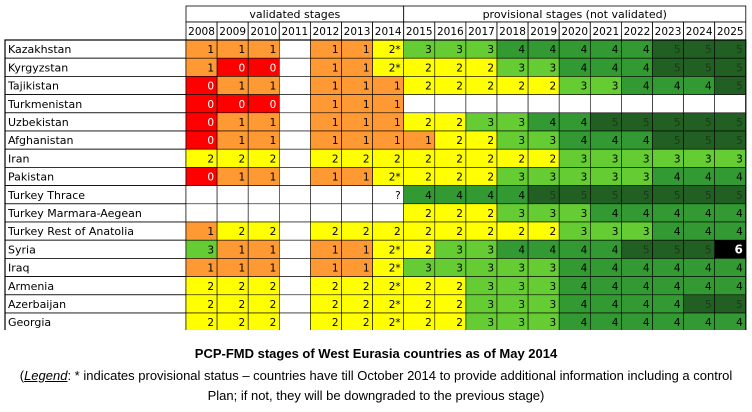  Describe the element at coordinates (395, 50) in the screenshot. I see `stage-value: 2*` at that location.